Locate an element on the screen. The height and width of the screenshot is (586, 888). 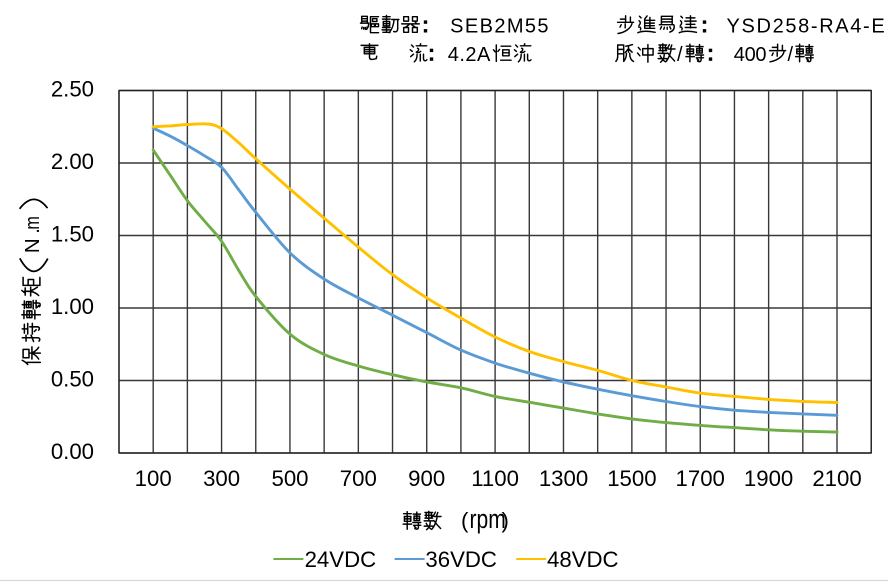
svg-text: 0.00 is located at coordinates (72, 451).